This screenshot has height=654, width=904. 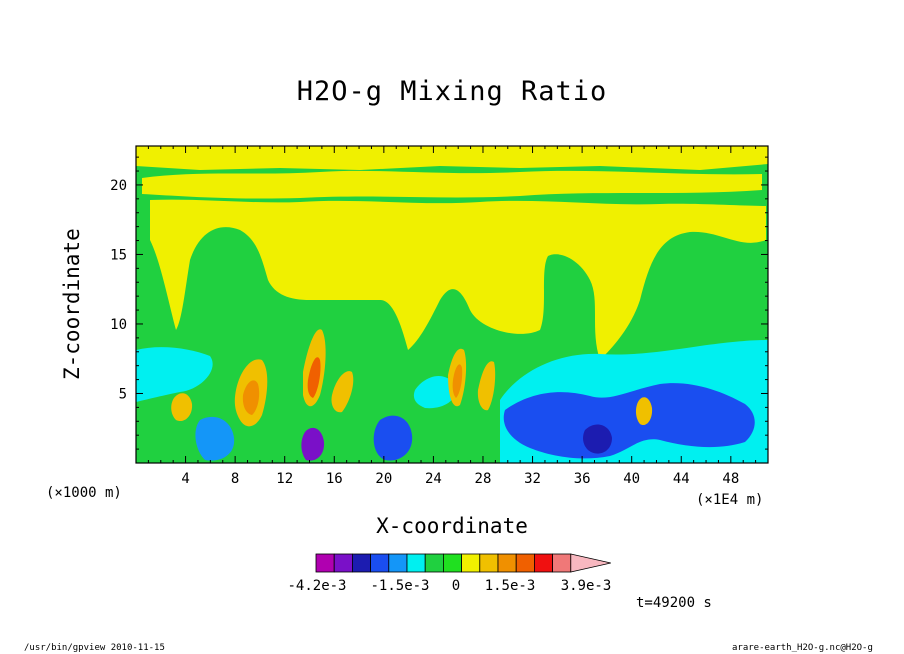 What do you see at coordinates (316, 586) in the screenshot?
I see `colorbar-label: -4.2e-3` at bounding box center [316, 586].